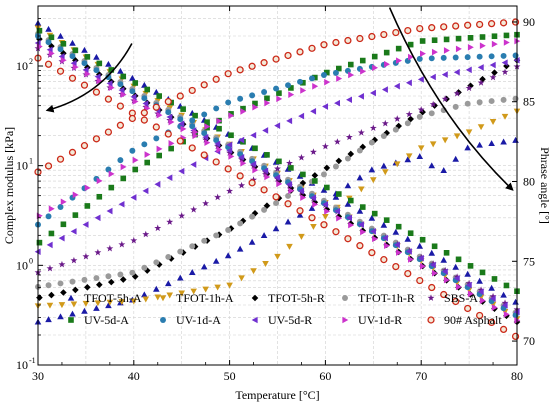 The height and width of the screenshot is (408, 550). I want to click on trend-arrow, so click(89, 78).